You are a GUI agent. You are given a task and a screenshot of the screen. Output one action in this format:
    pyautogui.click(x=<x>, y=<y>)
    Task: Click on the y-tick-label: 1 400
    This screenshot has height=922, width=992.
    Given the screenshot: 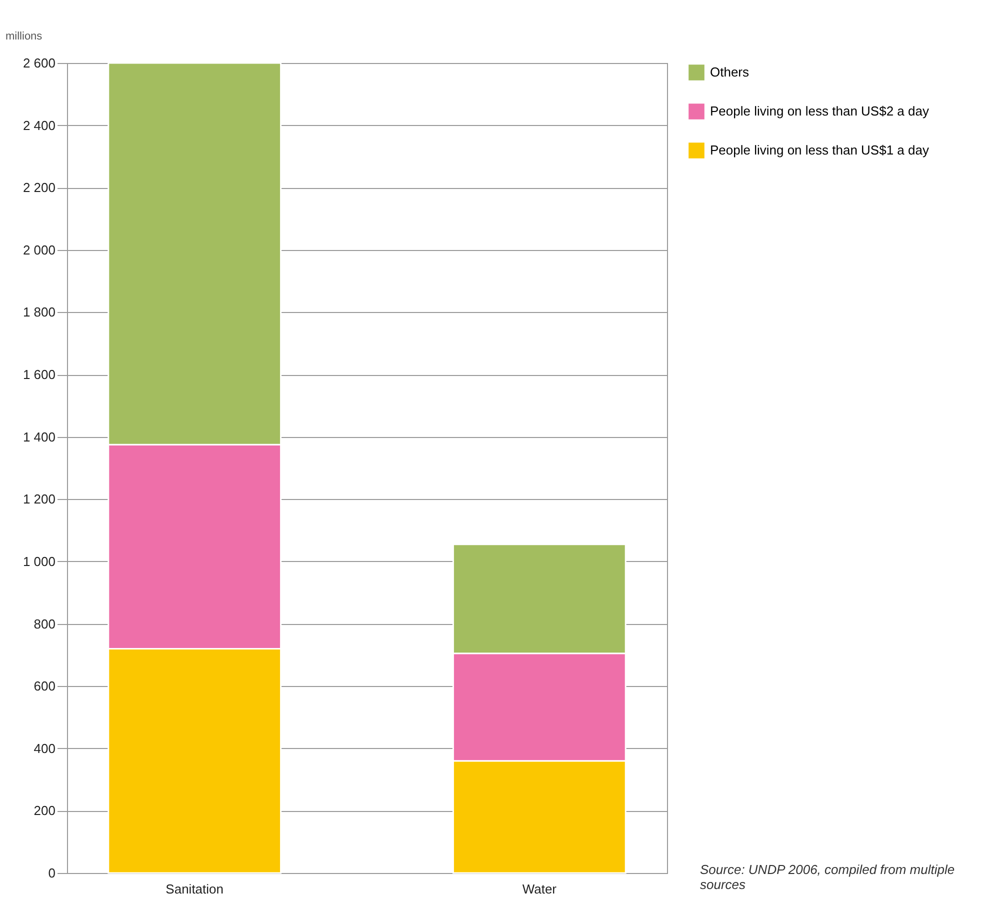 What is the action you would take?
    pyautogui.click(x=39, y=436)
    